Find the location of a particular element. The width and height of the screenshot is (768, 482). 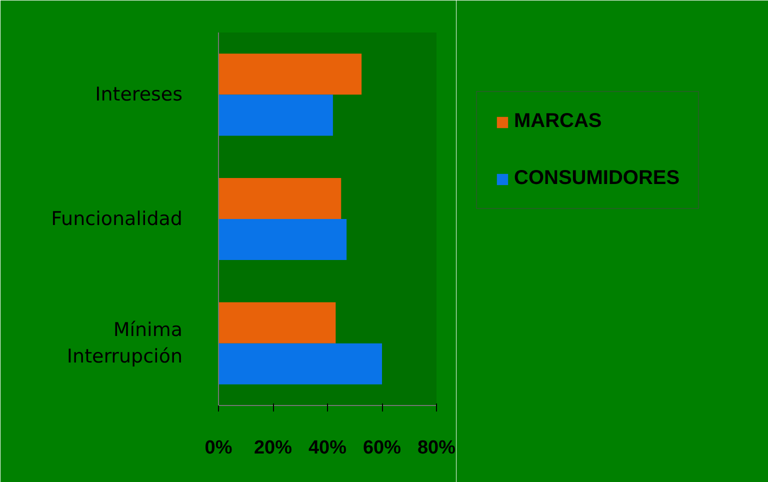

x-tick-label: 0% is located at coordinates (218, 448).